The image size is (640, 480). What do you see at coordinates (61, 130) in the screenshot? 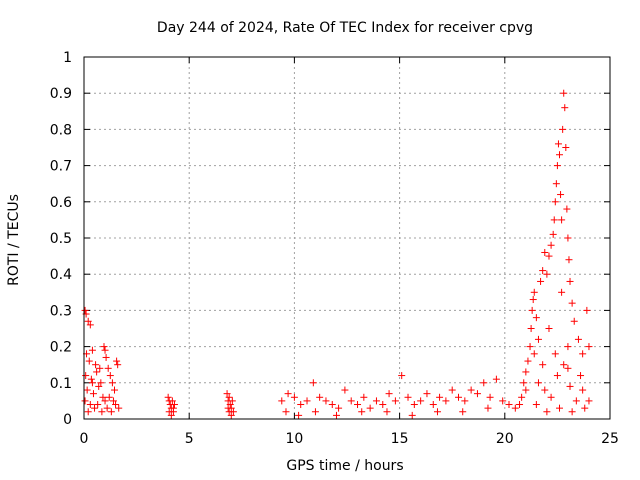
I see `y-tick-label: 0.8` at bounding box center [61, 130].